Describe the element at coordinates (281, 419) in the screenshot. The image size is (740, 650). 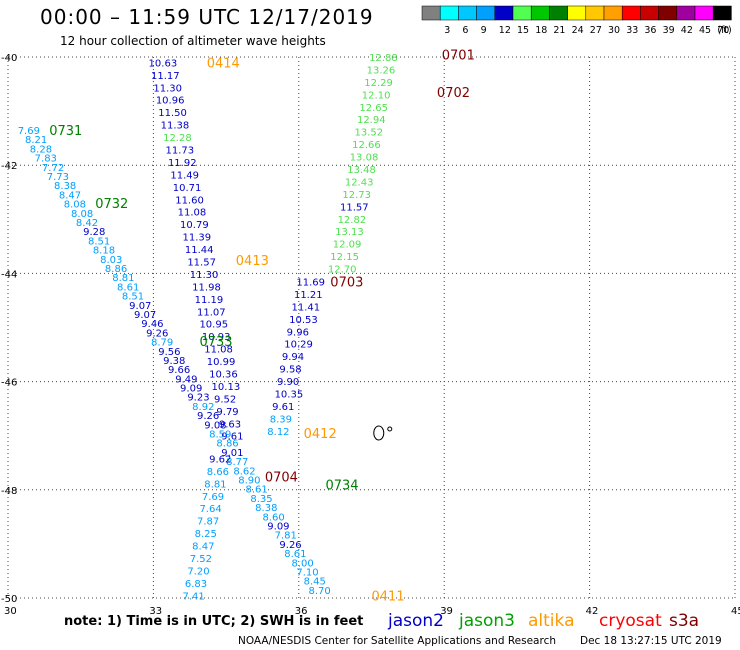
I see `wave-height-value: 8.39` at that location.